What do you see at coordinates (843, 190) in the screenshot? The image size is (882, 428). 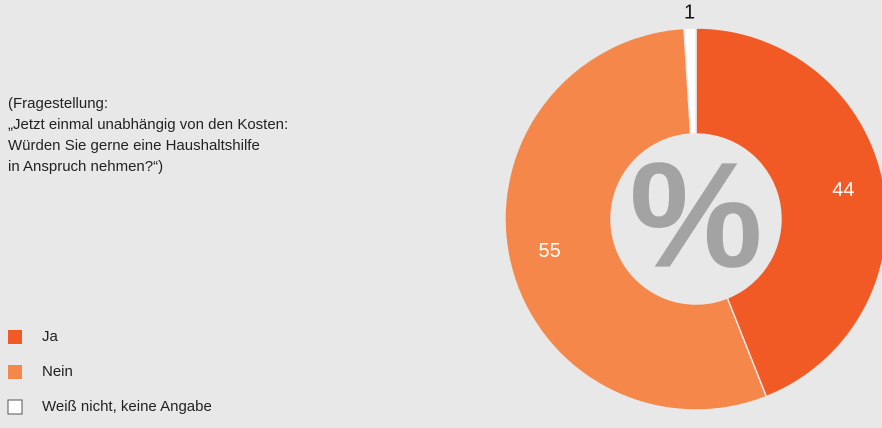 I see `data-label: 44` at bounding box center [843, 190].